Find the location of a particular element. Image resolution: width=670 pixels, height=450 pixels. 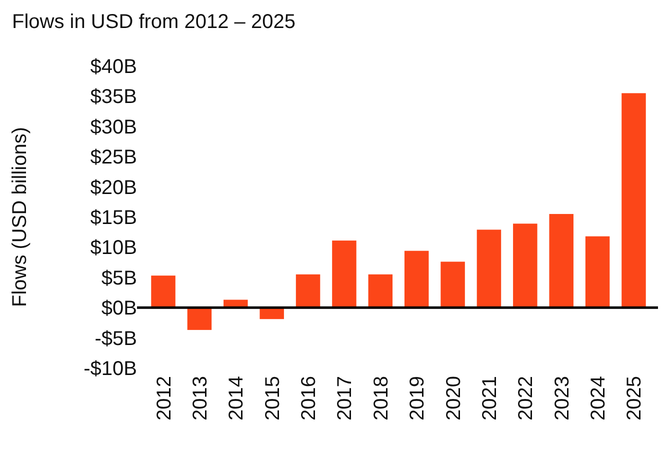

x-tick-label: 2018 is located at coordinates (381, 398).